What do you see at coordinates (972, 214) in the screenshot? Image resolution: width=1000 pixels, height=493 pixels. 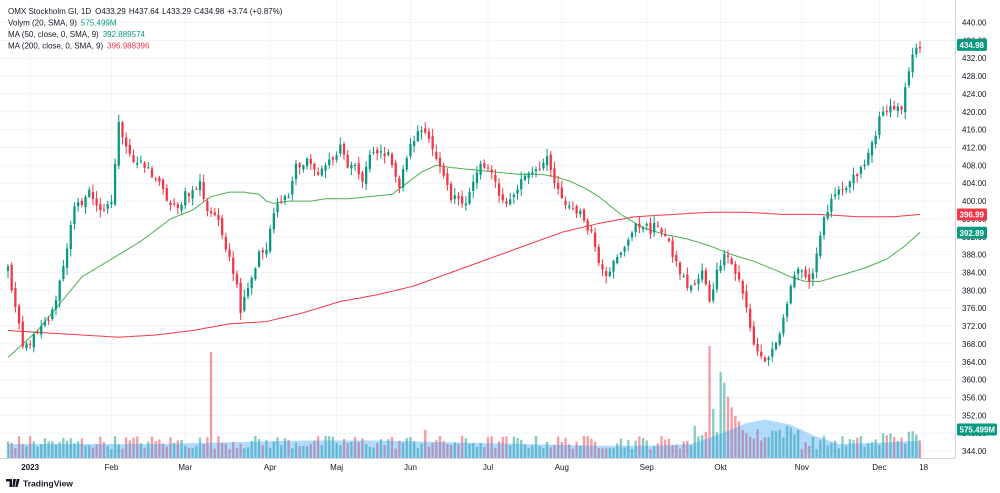 I see `price-tag-label: 396.99` at bounding box center [972, 214].